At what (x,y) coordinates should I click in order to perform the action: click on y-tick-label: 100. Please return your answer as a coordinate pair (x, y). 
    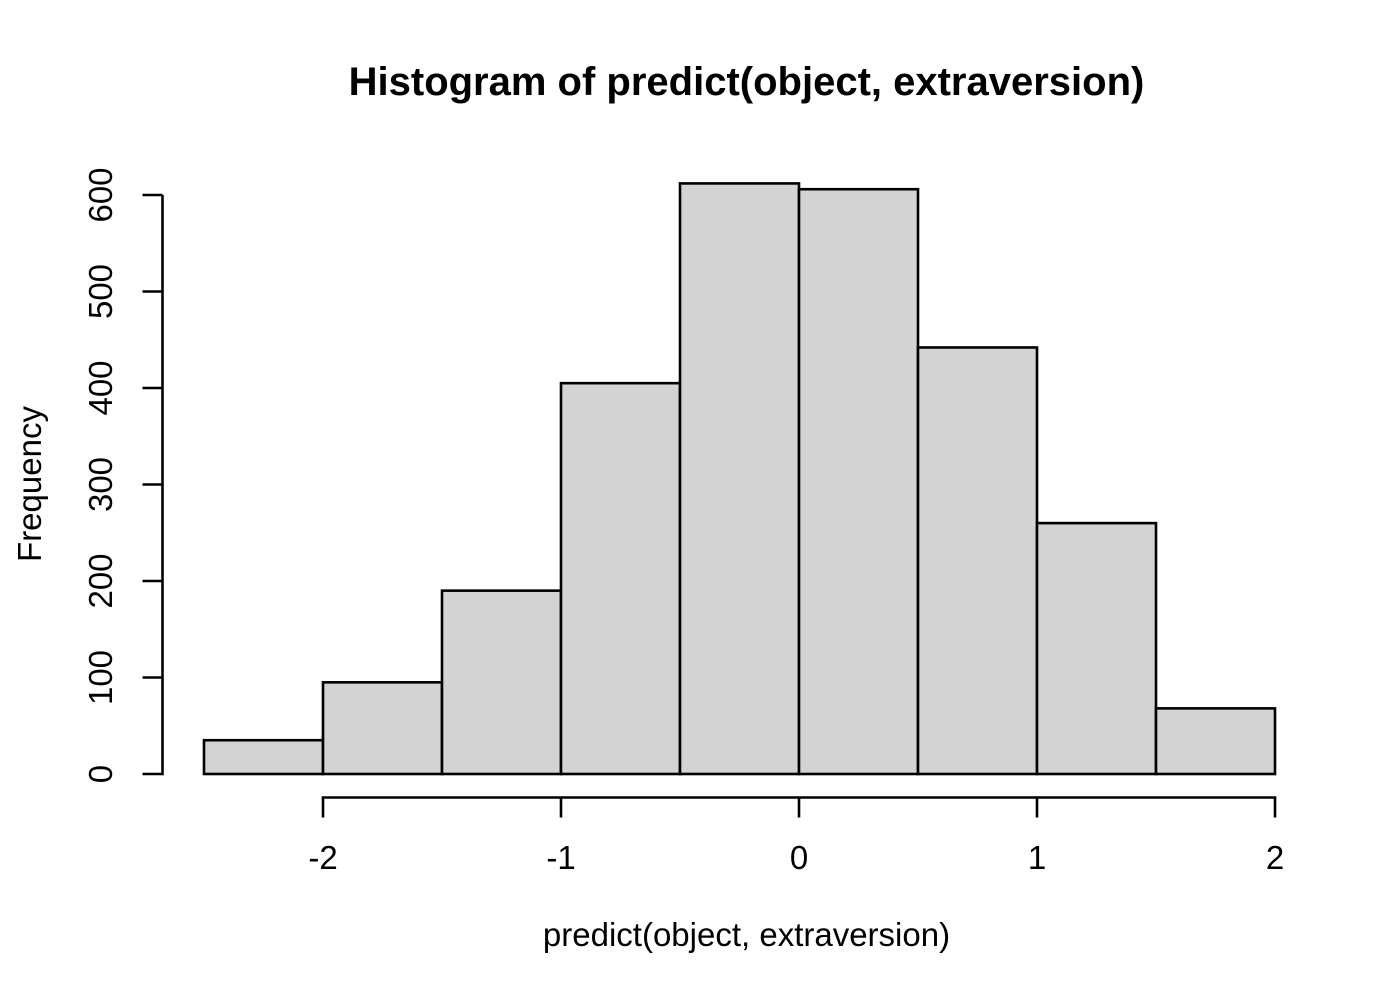
    Looking at the image, I should click on (100, 677).